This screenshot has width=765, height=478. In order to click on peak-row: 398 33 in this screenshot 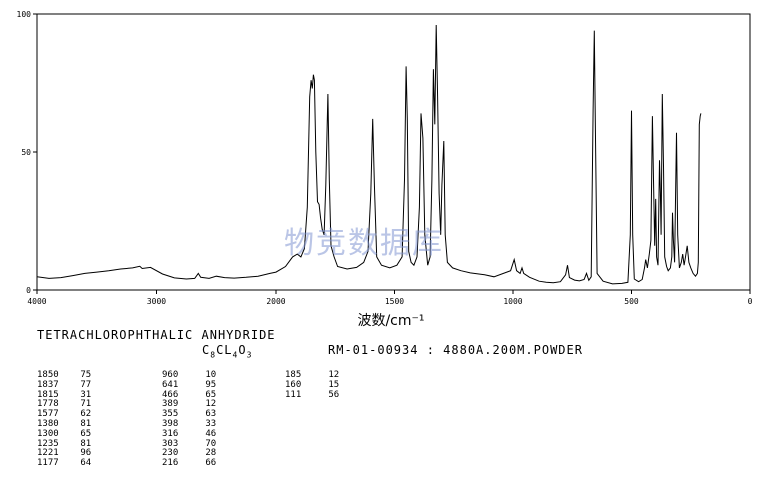, I will do `click(189, 424)`.